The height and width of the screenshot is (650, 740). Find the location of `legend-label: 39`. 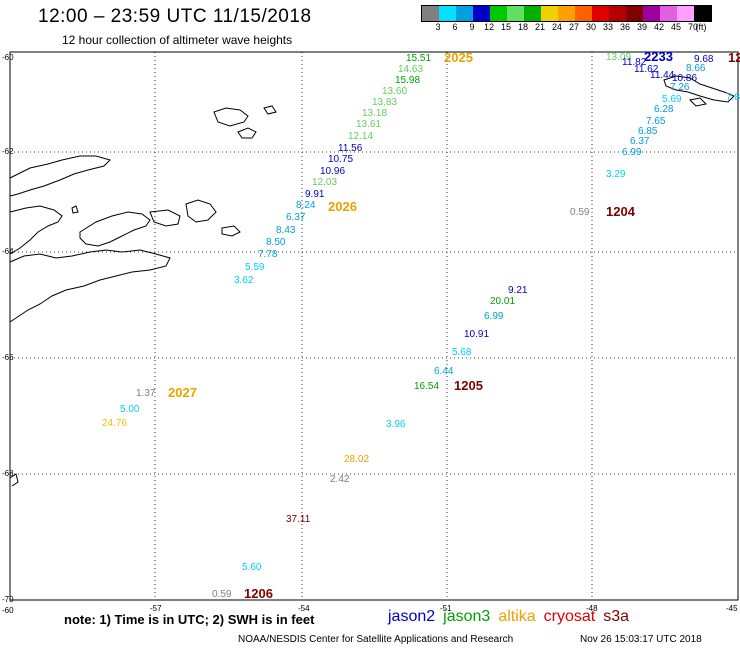

legend-label: 39 is located at coordinates (642, 27).